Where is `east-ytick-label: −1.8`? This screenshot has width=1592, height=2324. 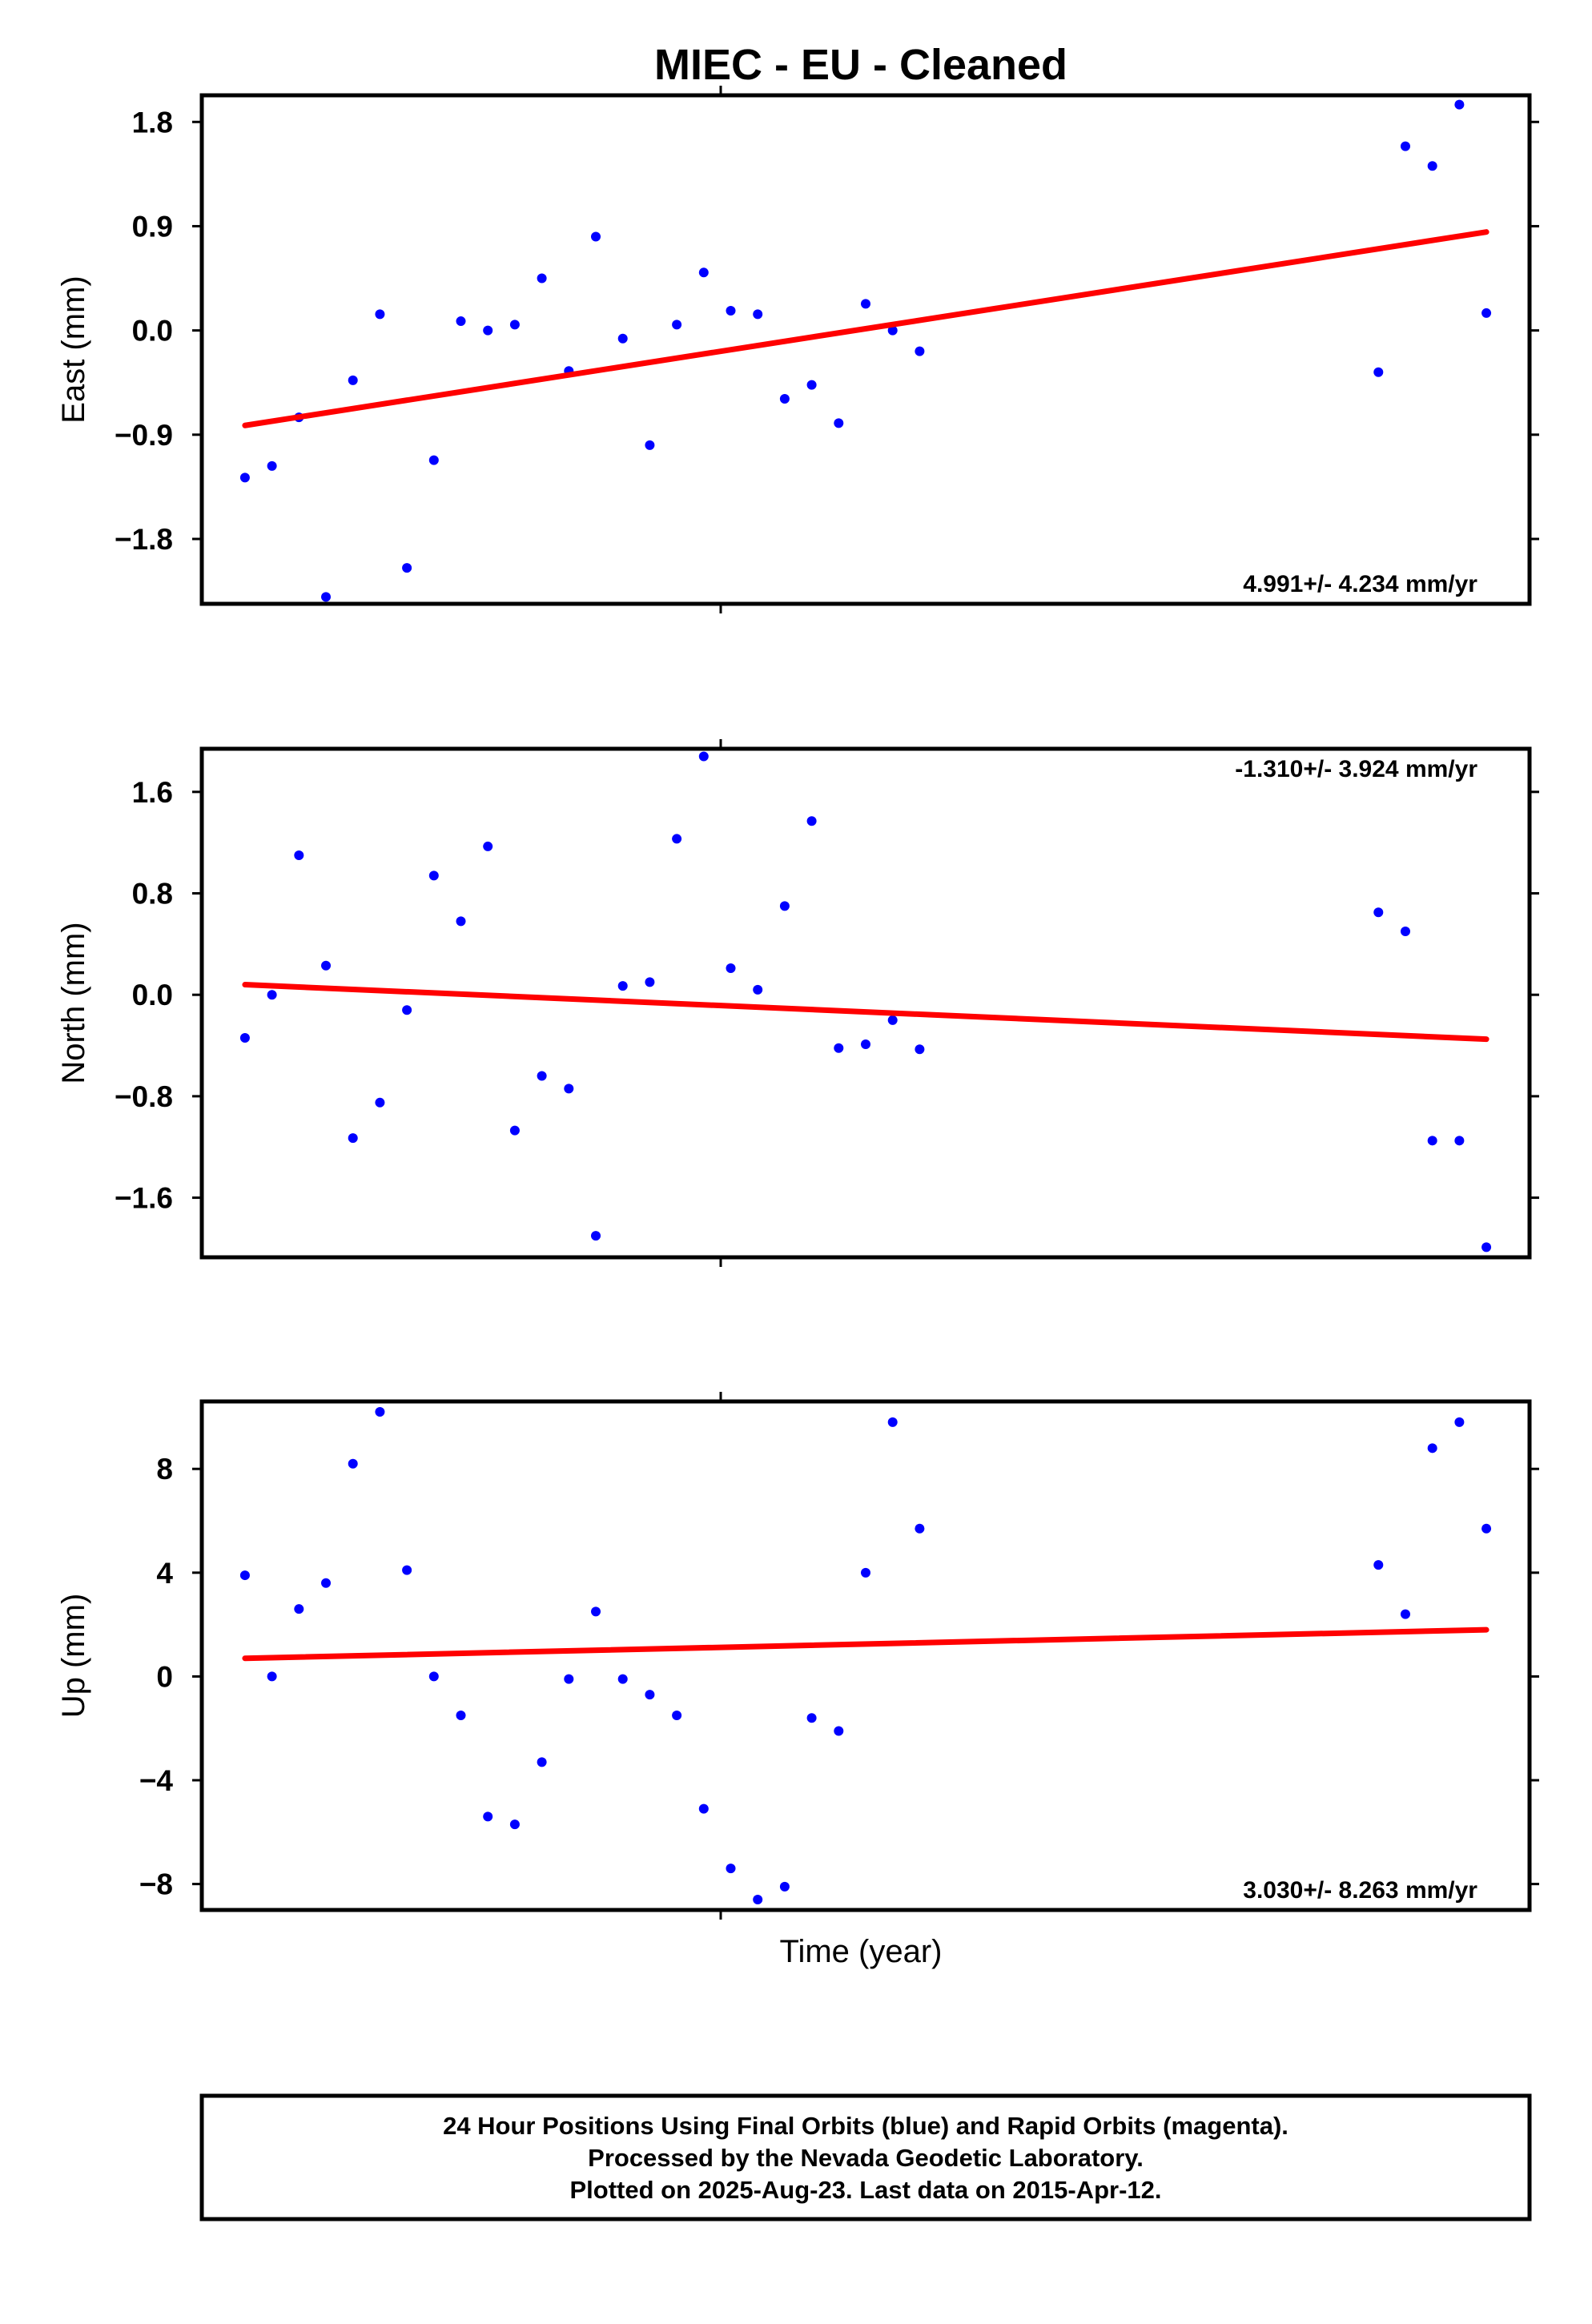
east-ytick-label: −1.8 is located at coordinates (144, 539).